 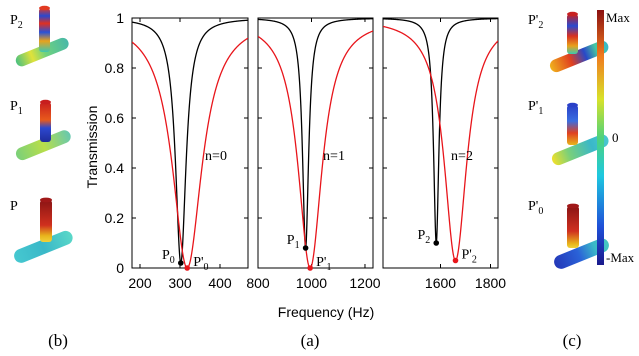 I want to click on point-label: P'1, so click(x=323, y=264).